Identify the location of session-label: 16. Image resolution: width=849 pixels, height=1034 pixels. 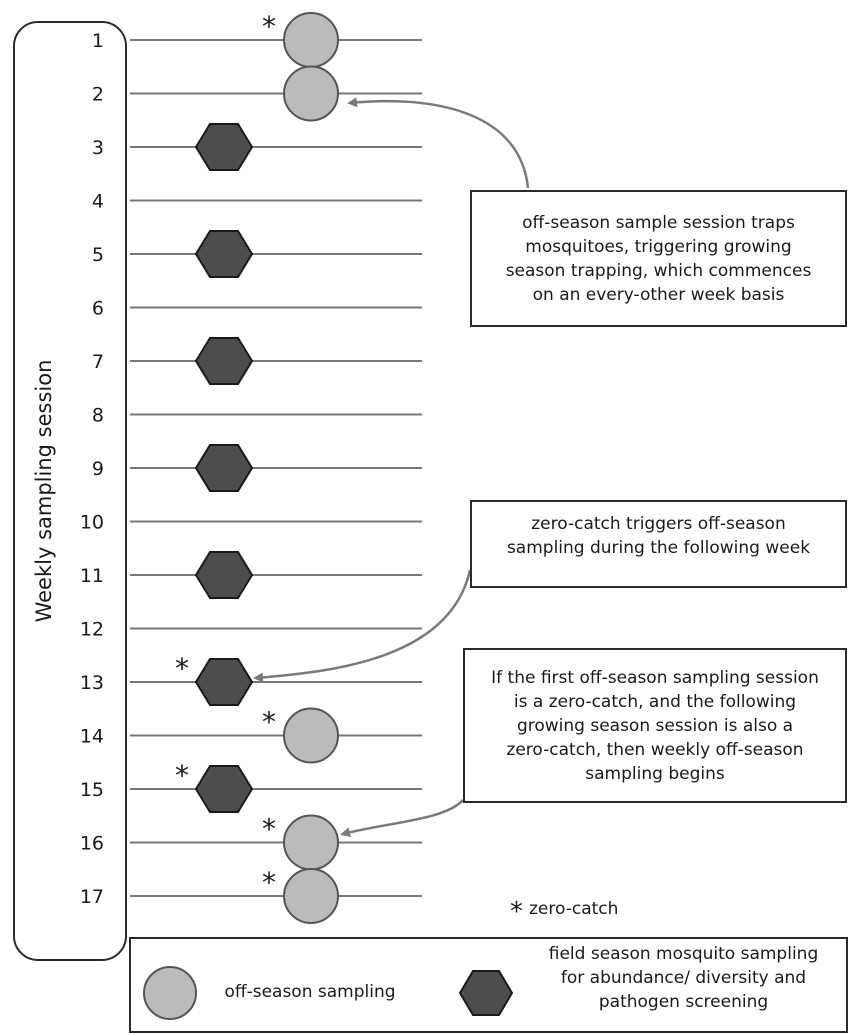
(92, 844).